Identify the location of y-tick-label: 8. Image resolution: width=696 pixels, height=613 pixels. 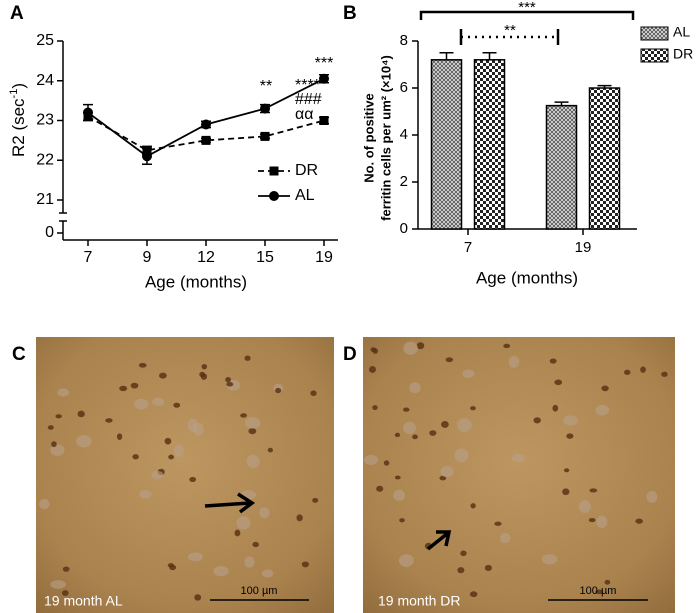
(404, 40).